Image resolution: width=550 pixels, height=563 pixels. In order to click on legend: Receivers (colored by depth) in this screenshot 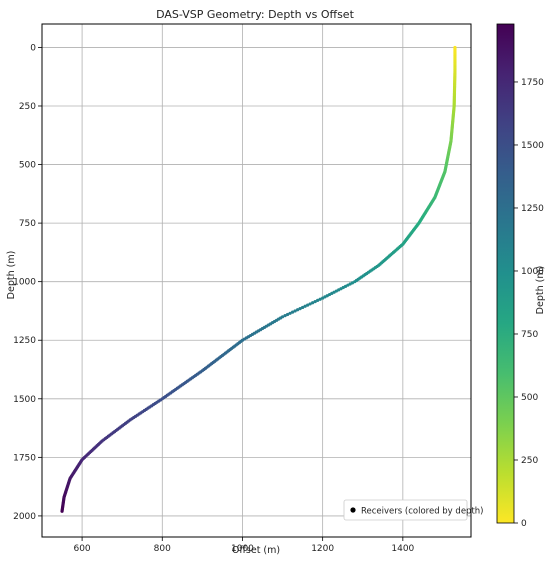, I will do `click(413, 510)`.